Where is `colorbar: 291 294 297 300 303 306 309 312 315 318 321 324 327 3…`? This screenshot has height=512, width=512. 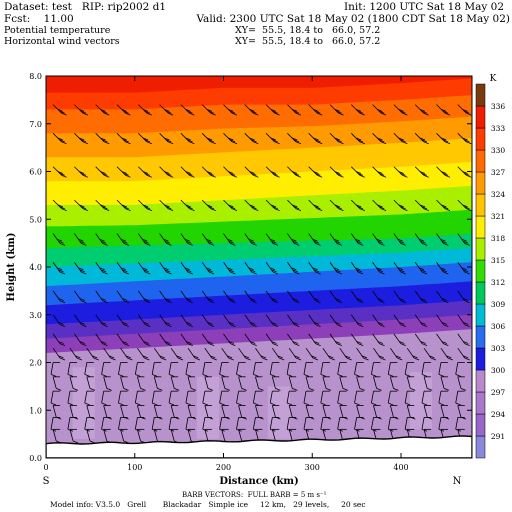
colorbar: 291 294 297 300 303 306 309 312 315 318 321 324 327 3… is located at coordinates (490, 271).